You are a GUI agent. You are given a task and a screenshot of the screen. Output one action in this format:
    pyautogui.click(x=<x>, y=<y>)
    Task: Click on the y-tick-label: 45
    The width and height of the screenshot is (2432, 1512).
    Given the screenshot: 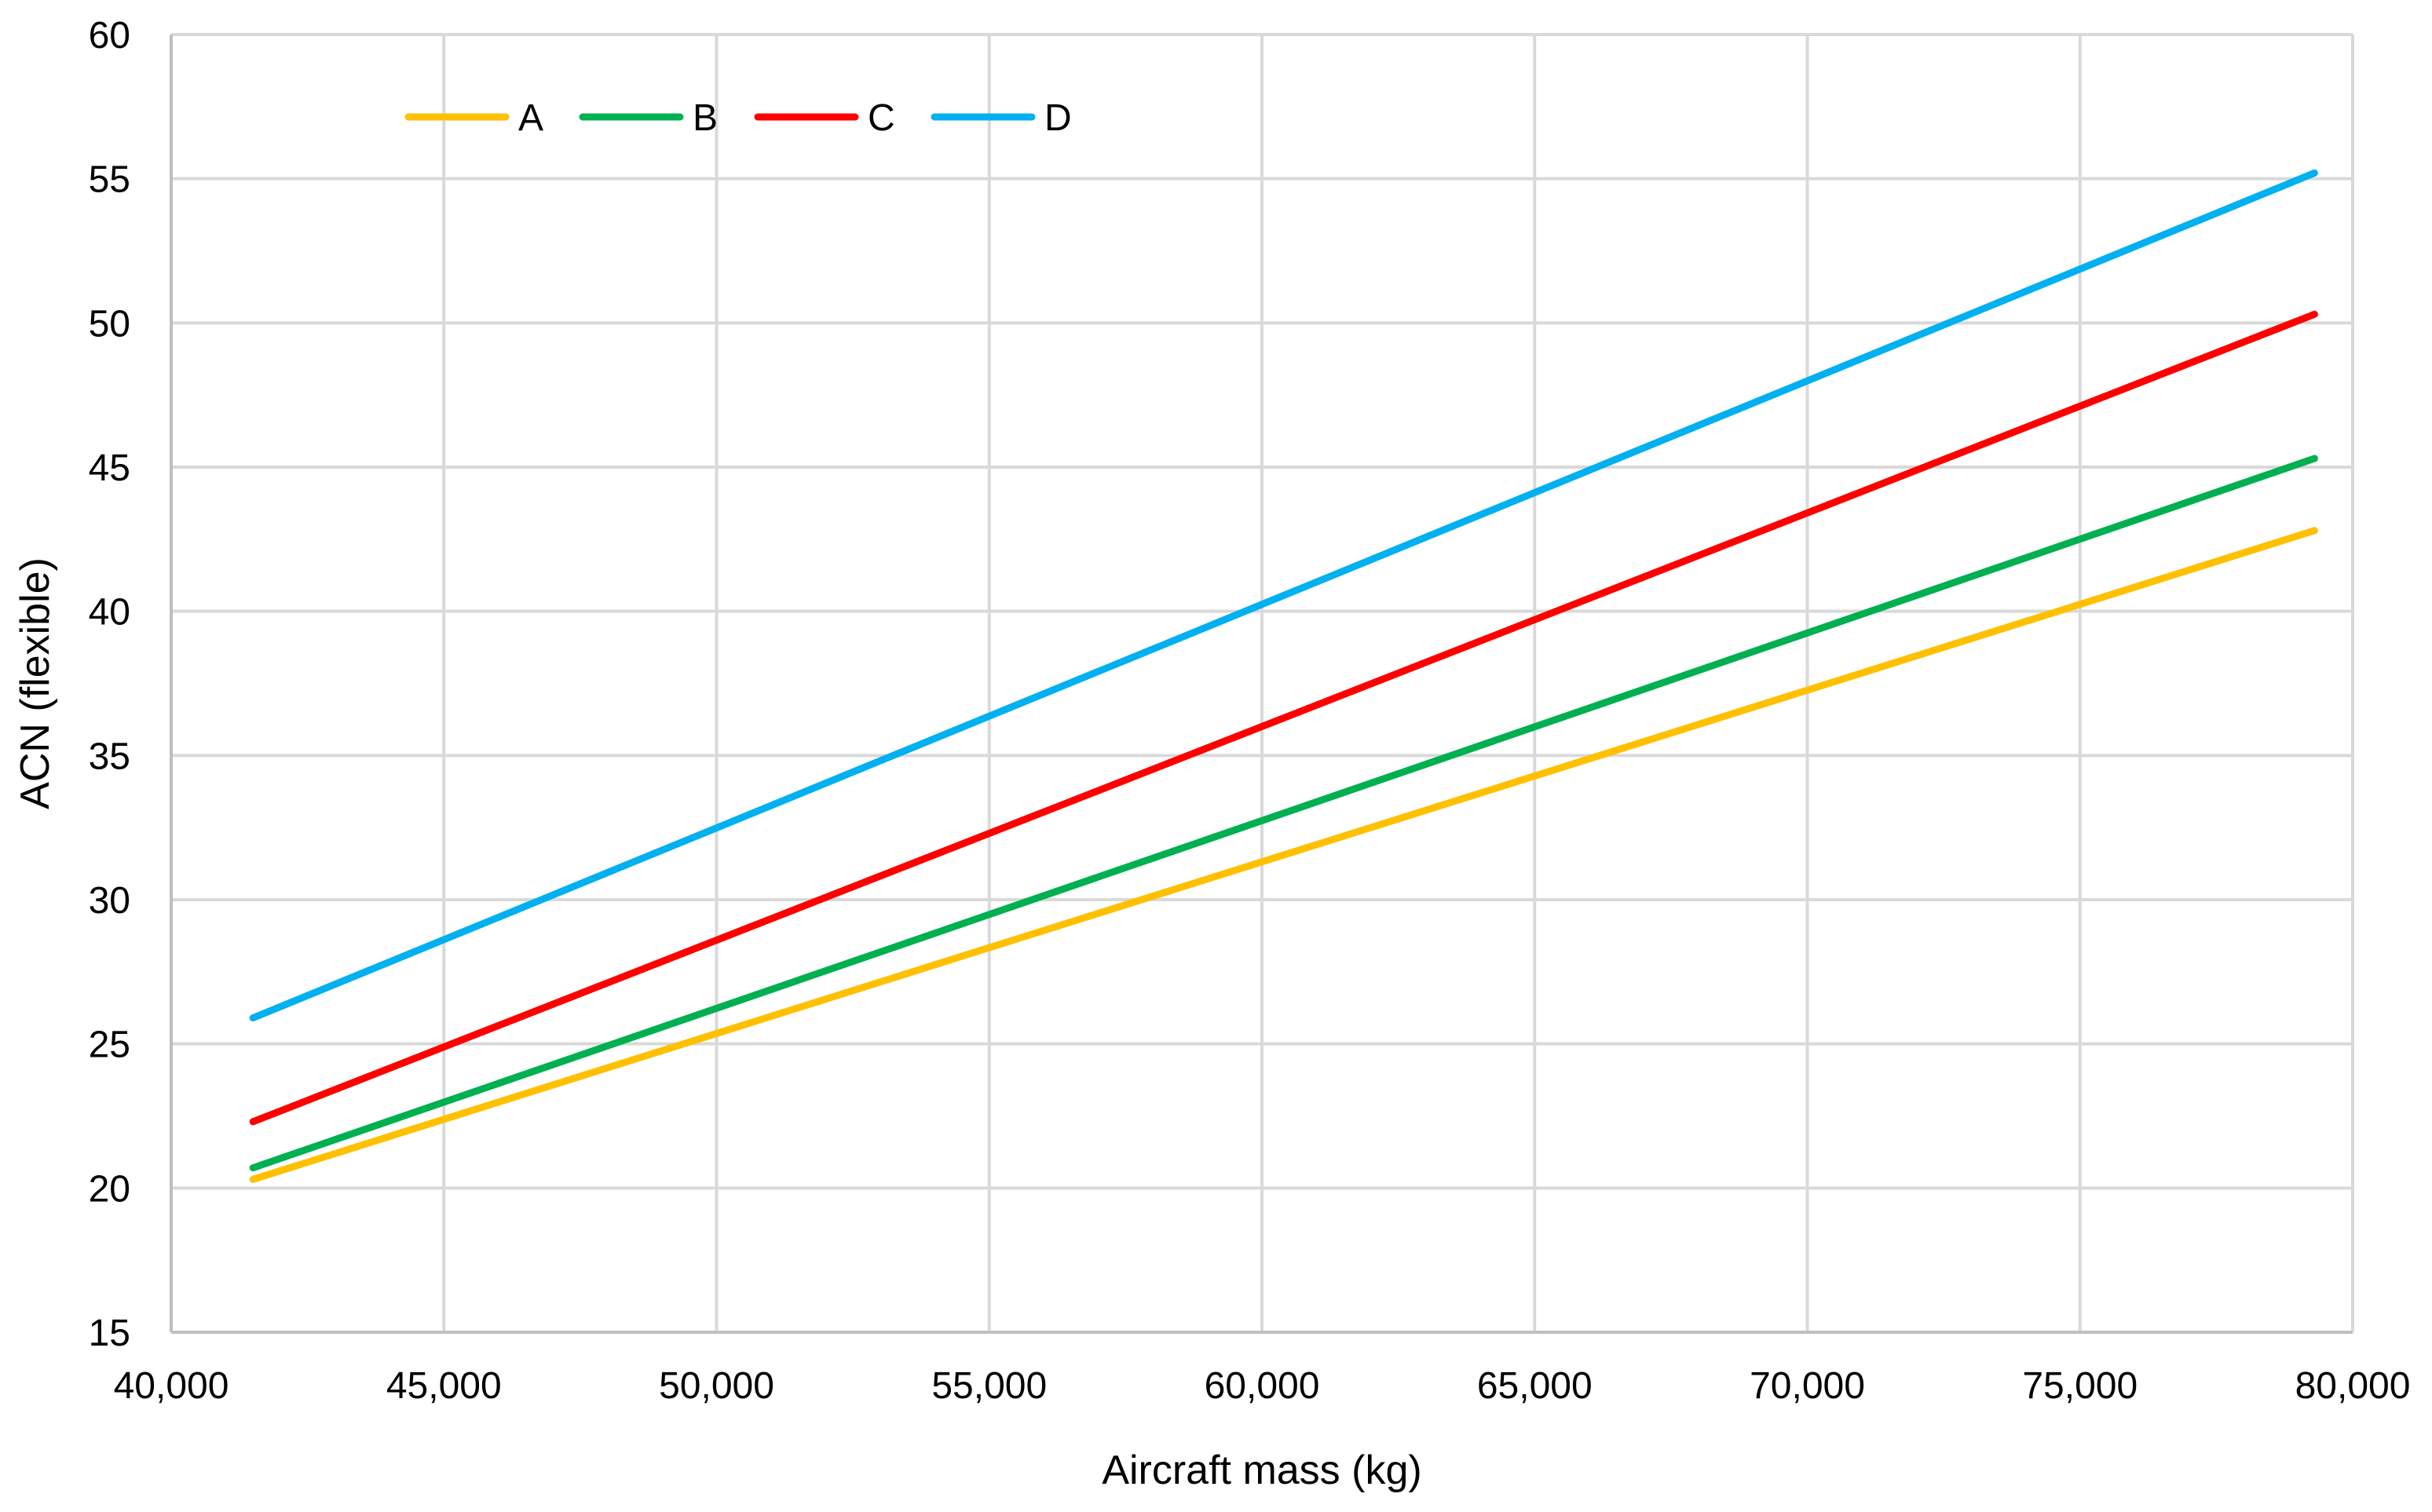 What is the action you would take?
    pyautogui.click(x=109, y=468)
    